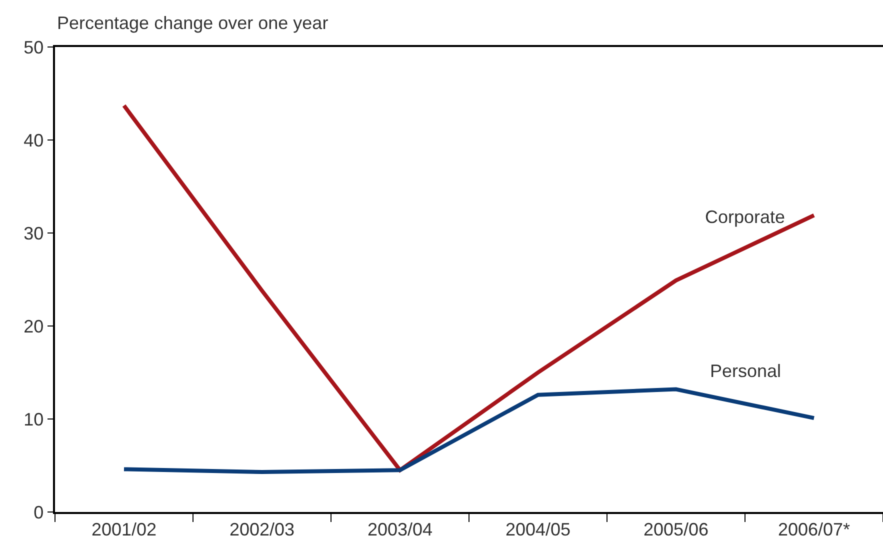 Image resolution: width=883 pixels, height=557 pixels. What do you see at coordinates (469, 430) in the screenshot?
I see `line-series` at bounding box center [469, 430].